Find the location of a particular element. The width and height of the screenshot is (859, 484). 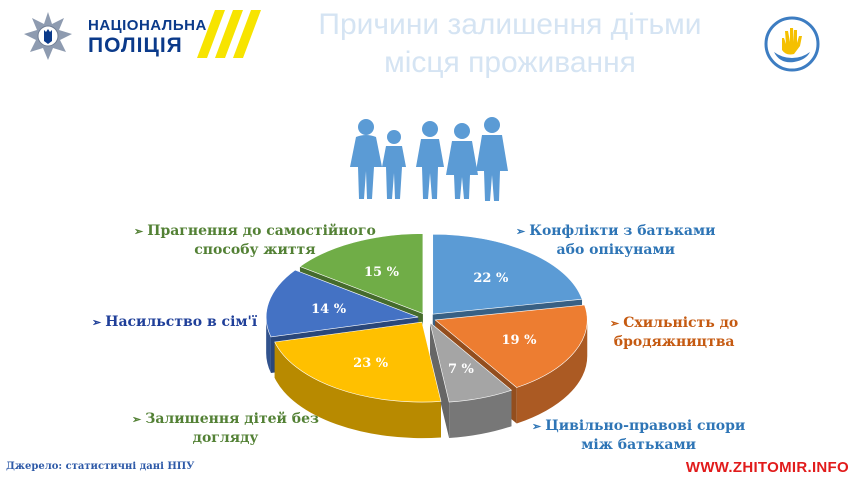

pie-value-label-1: 19 % is located at coordinates (519, 340).